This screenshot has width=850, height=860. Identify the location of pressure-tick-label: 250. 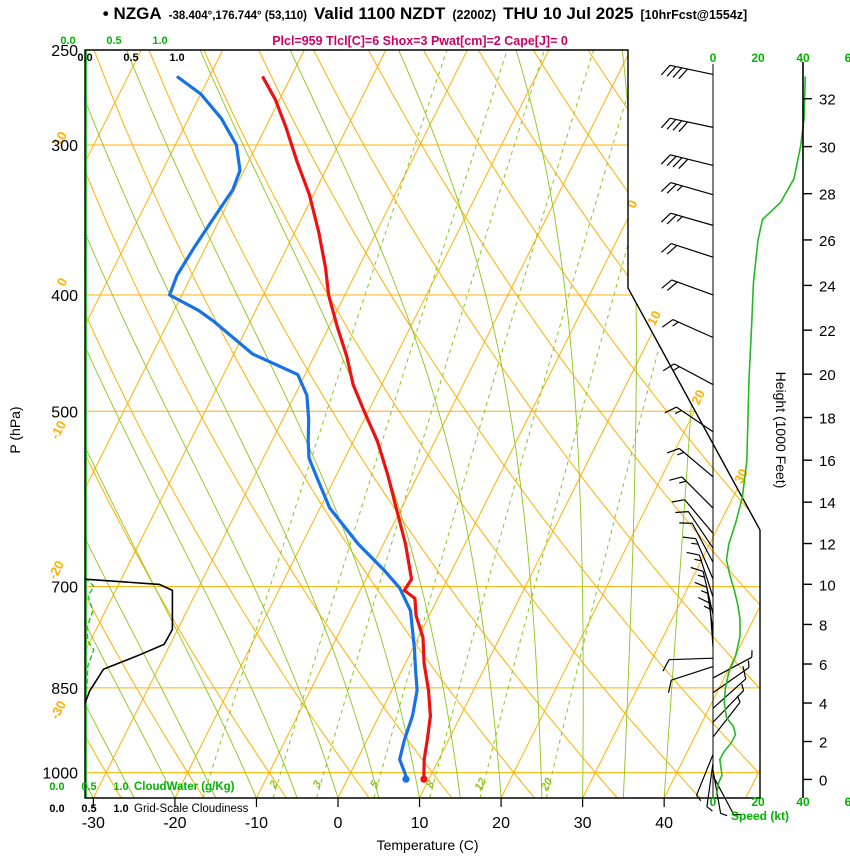
(64, 51).